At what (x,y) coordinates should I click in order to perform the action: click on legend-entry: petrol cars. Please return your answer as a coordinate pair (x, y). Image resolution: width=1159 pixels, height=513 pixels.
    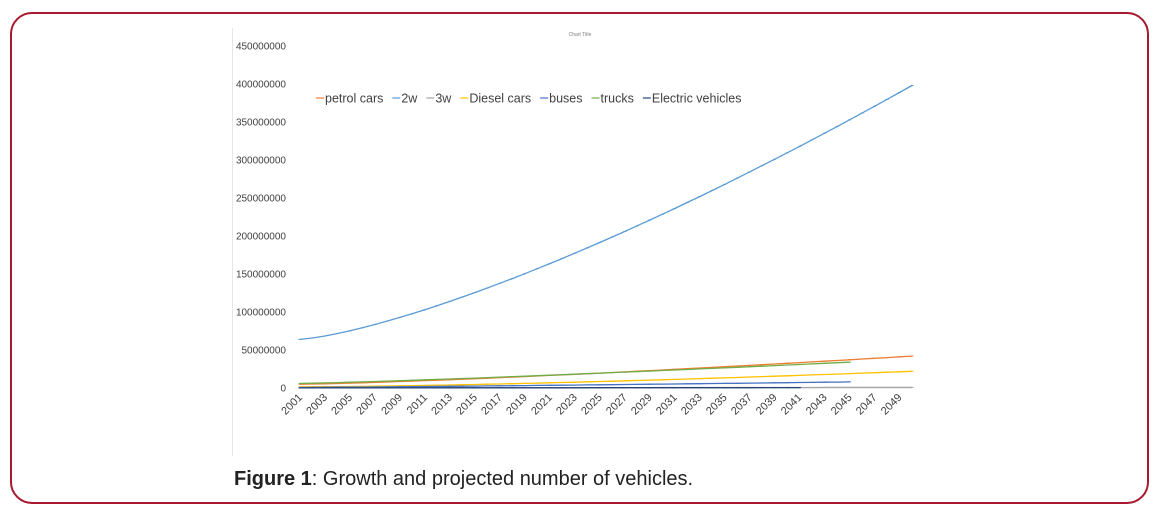
    Looking at the image, I should click on (354, 99).